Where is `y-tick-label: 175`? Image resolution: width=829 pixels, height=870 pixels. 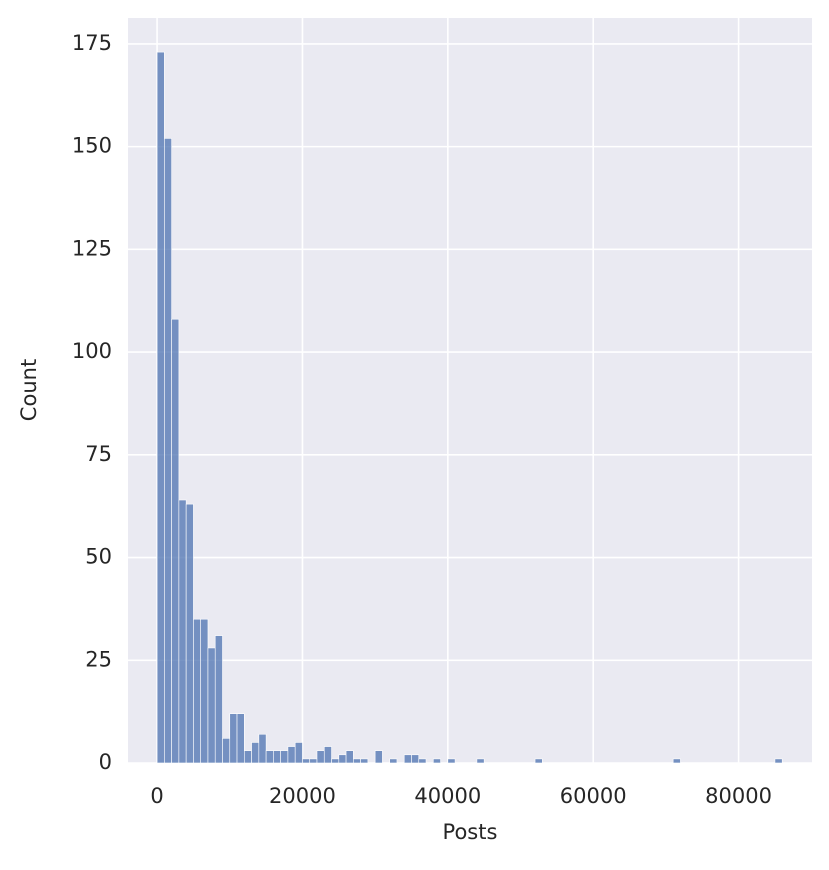
y-tick-label: 175 is located at coordinates (92, 43).